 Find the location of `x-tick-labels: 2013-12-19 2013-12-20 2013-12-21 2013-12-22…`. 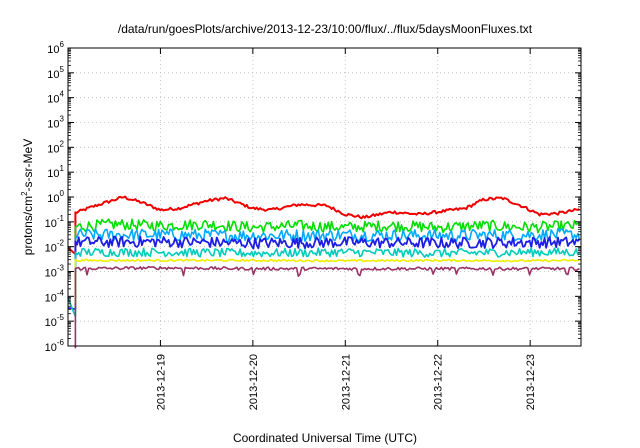

x-tick-labels: 2013-12-19 2013-12-20 2013-12-21 2013-12-22… is located at coordinates (346, 382).